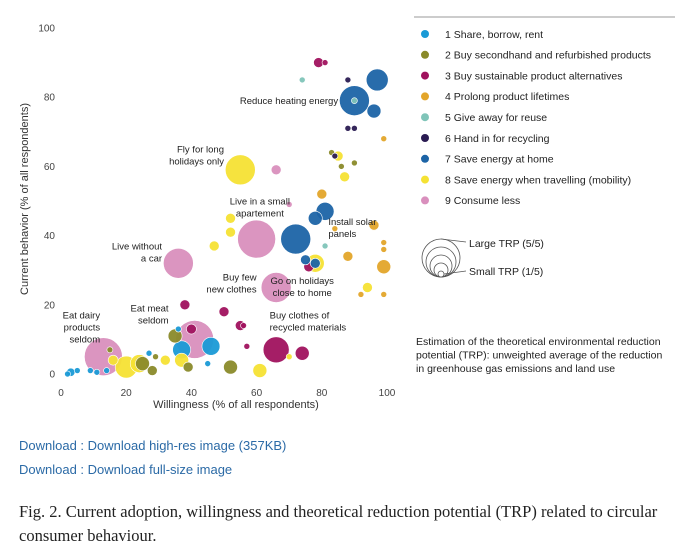 Image resolution: width=683 pixels, height=560 pixels. I want to click on legend-label: 9 Consume less, so click(482, 201).